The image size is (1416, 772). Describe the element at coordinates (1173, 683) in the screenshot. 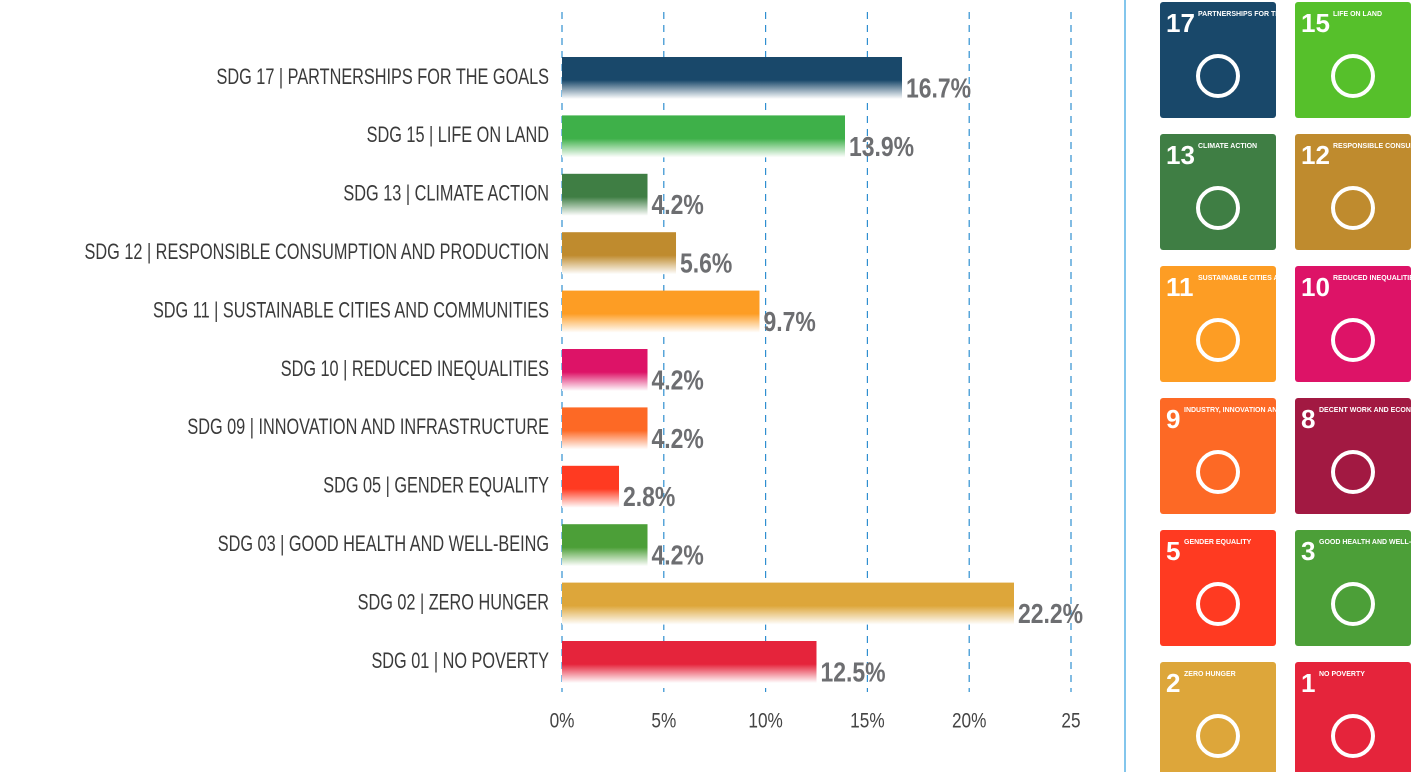

I see `sdg-tile-number: 2` at that location.